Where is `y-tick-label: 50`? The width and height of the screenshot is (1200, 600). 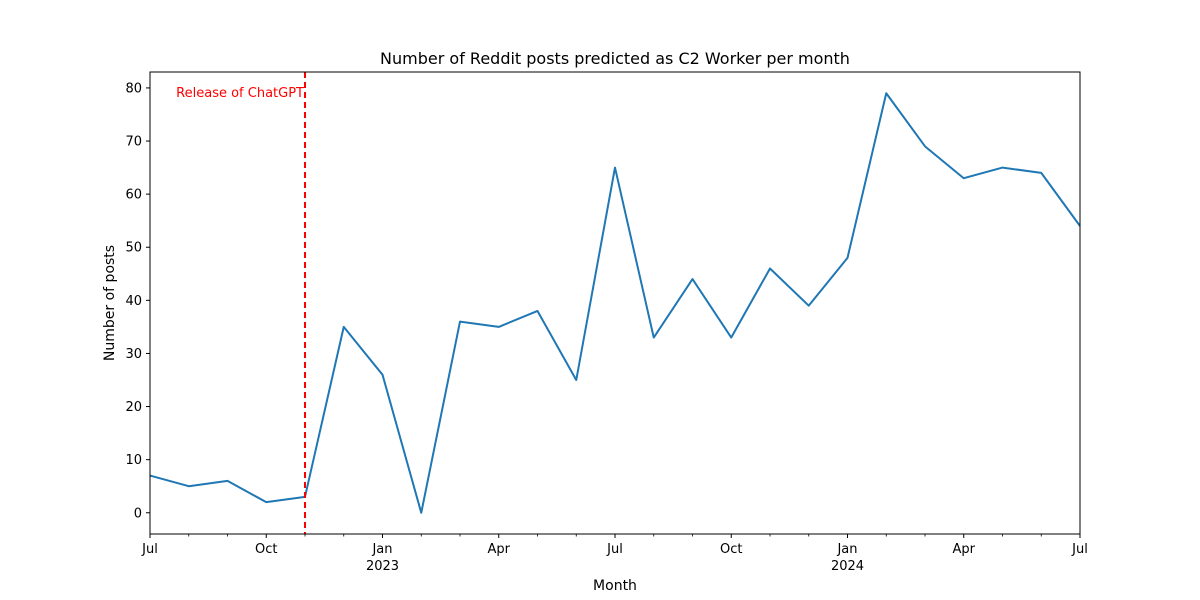
y-tick-label: 50 is located at coordinates (133, 248).